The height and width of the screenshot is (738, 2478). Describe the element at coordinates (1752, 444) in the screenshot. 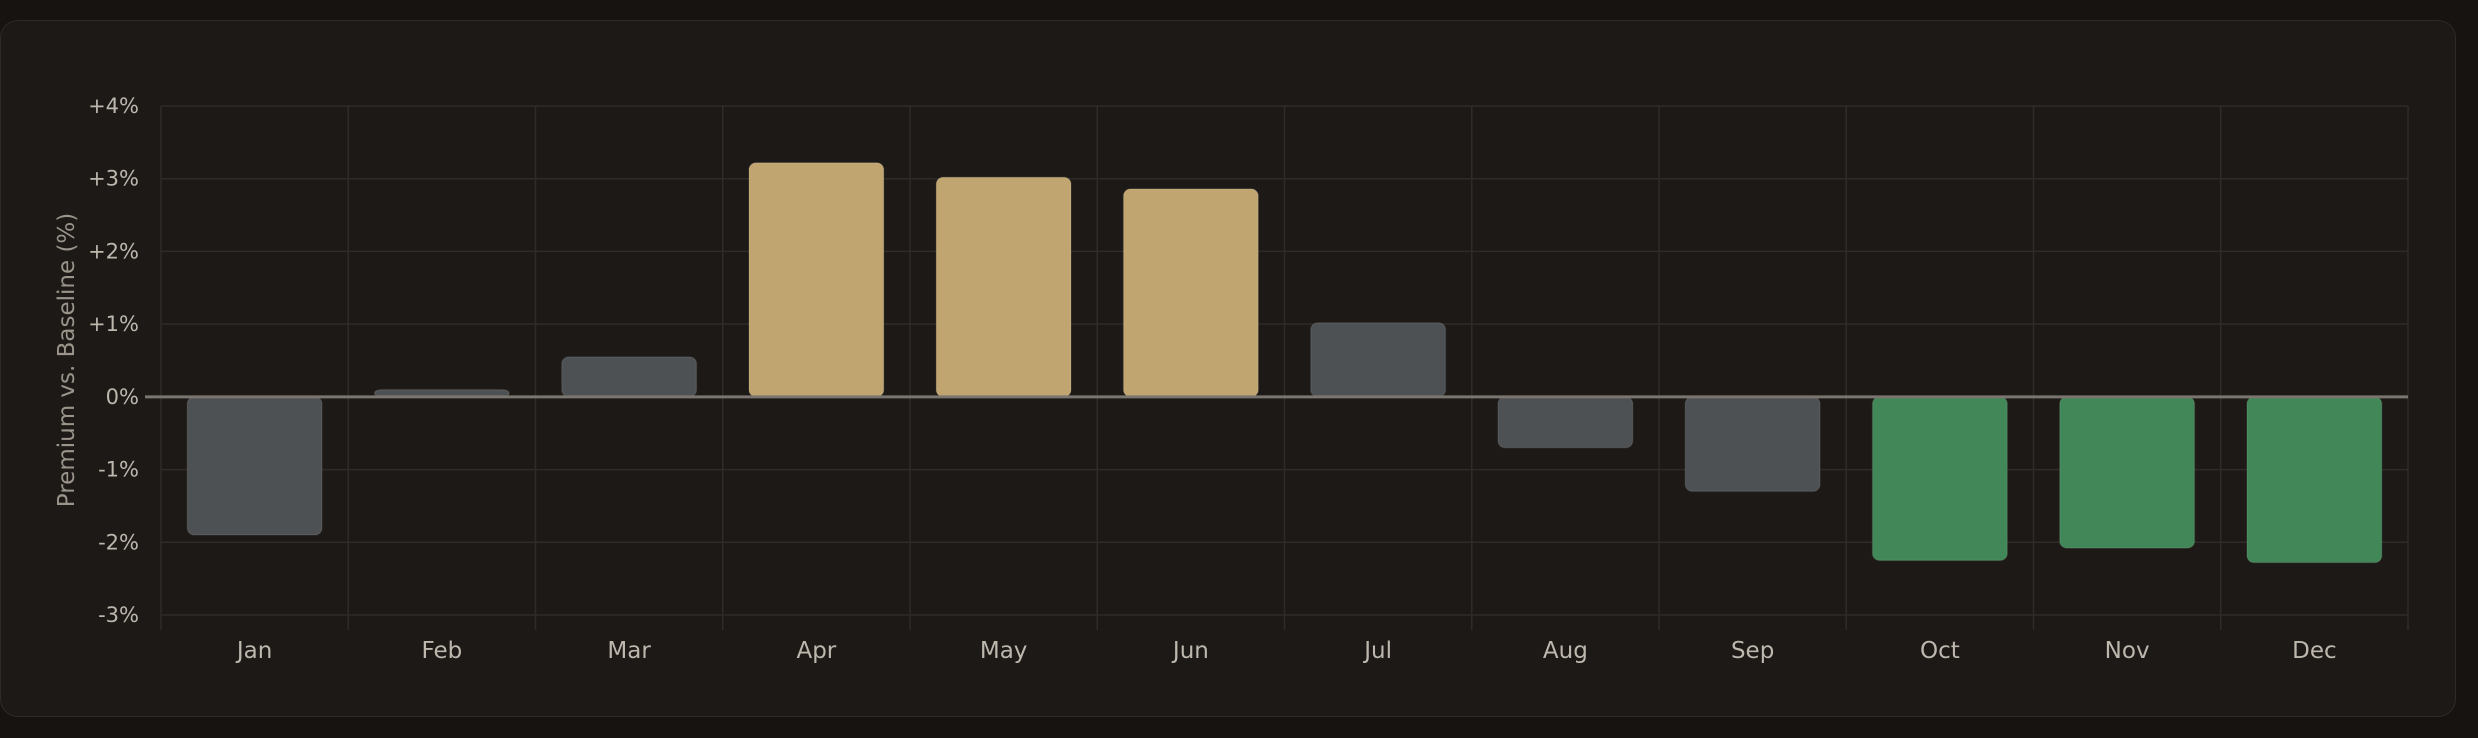

I see `bar-sep` at that location.